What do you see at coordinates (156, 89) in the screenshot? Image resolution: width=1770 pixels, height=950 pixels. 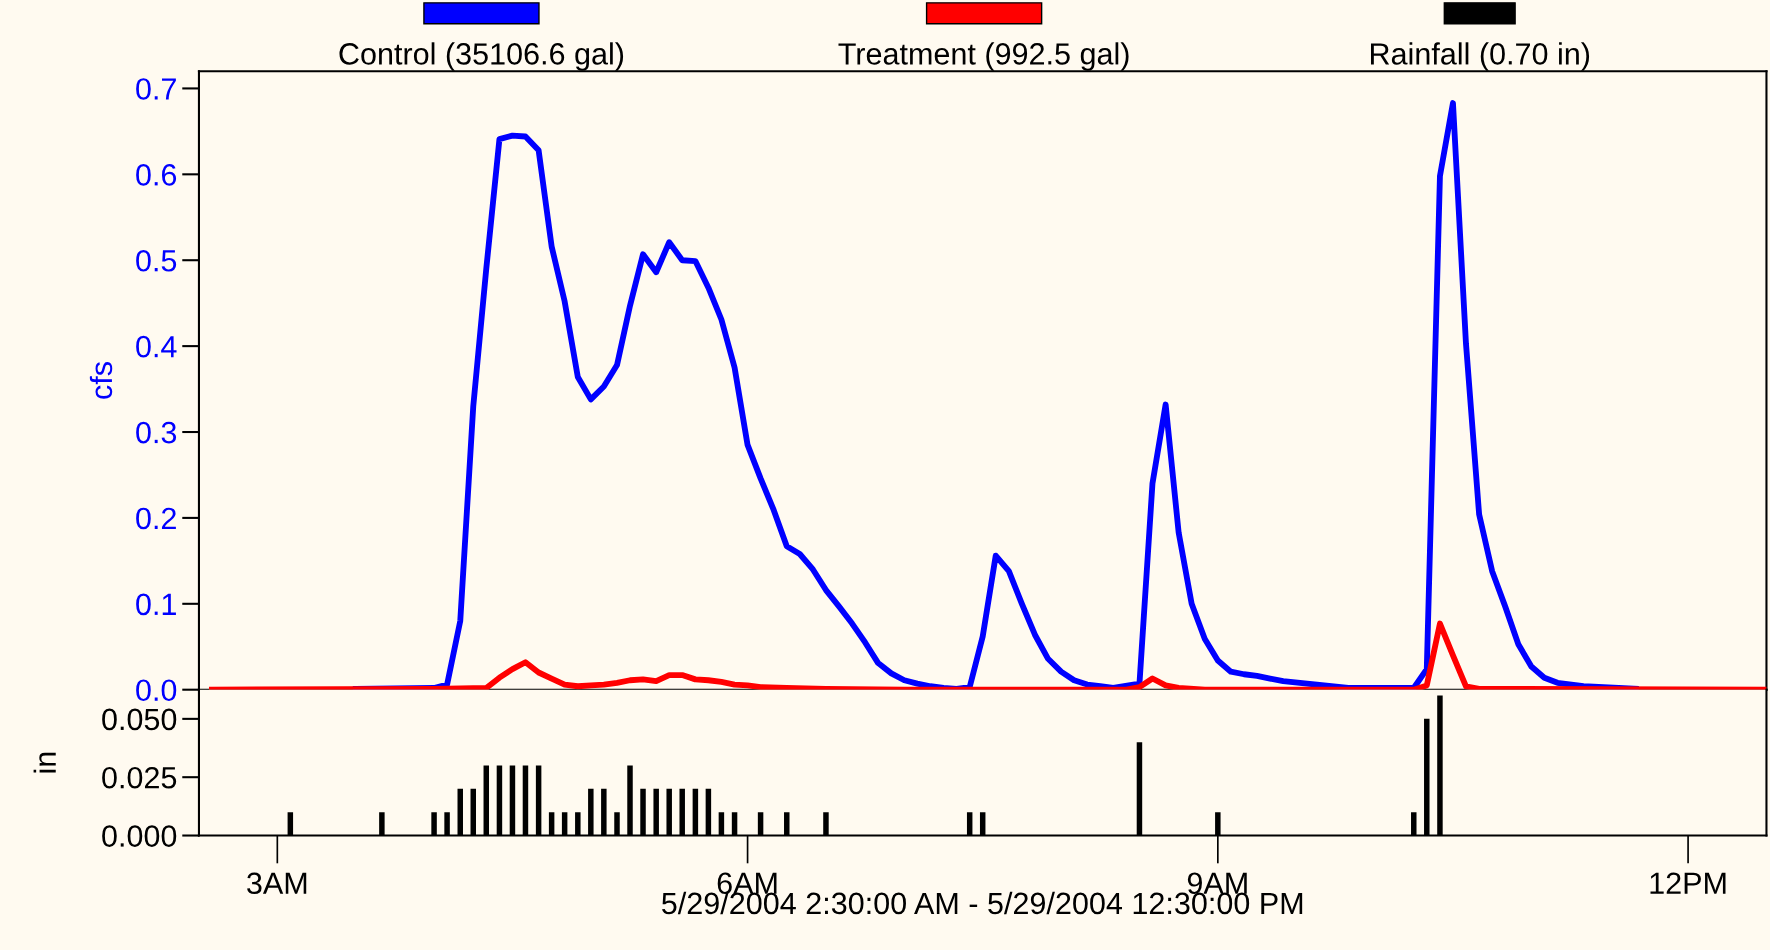 I see `y-tick-label: 0.7` at bounding box center [156, 89].